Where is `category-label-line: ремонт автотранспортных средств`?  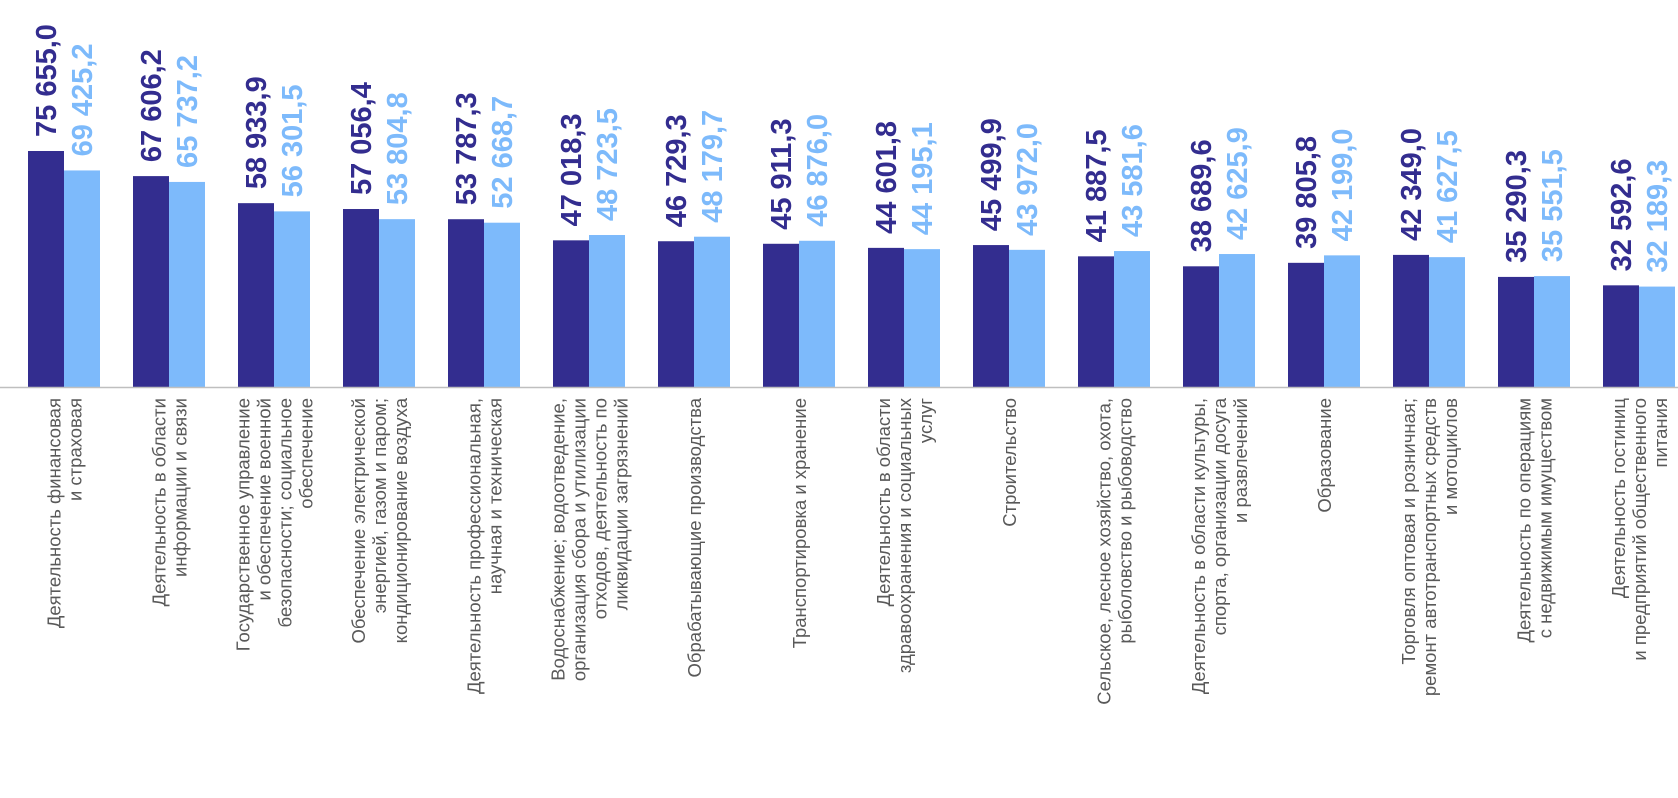 category-label-line: ремонт автотранспортных средств is located at coordinates (1429, 547).